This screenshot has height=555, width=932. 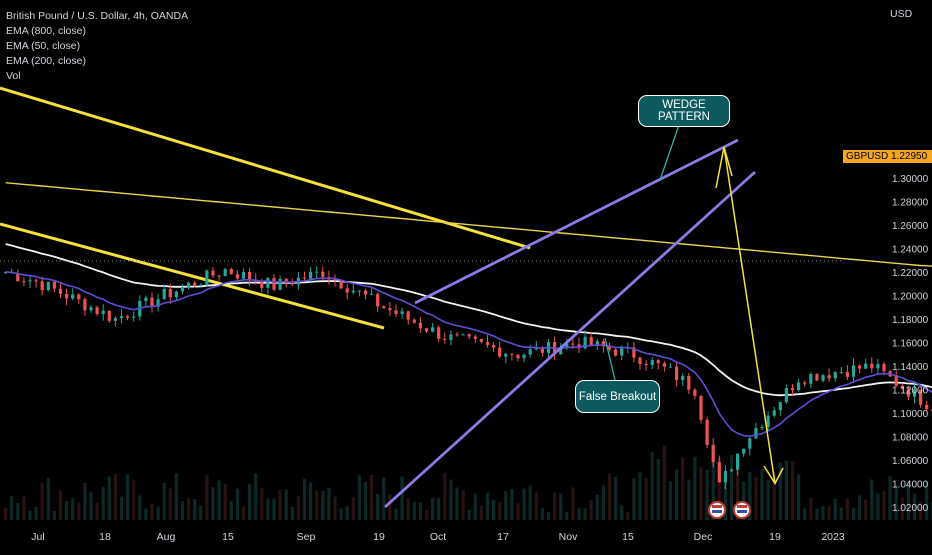 What do you see at coordinates (910, 485) in the screenshot?
I see `y-tick-label: 1.04000` at bounding box center [910, 485].